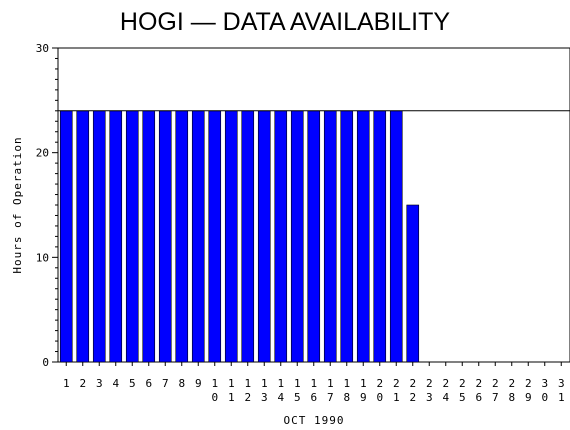  I want to click on y-tick-label: 20, so click(42, 153).